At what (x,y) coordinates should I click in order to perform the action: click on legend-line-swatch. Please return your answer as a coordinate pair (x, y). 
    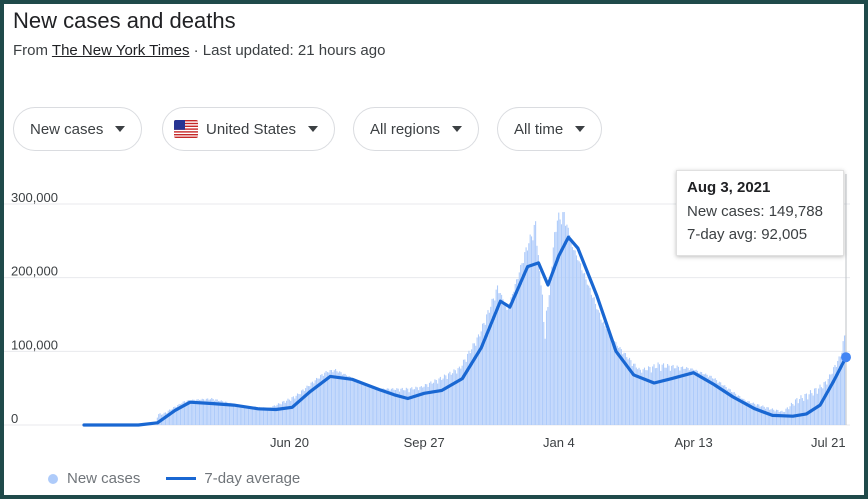
    Looking at the image, I should click on (181, 478).